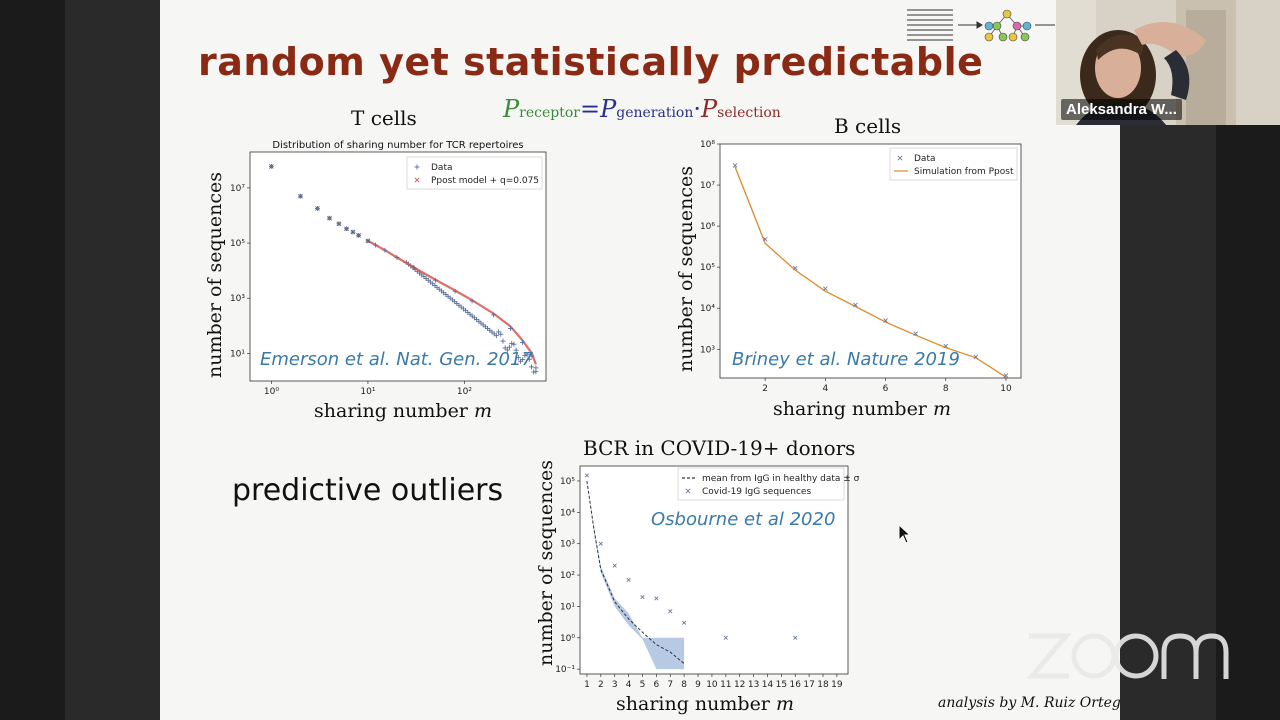 Image resolution: width=1280 pixels, height=720 pixels. Describe the element at coordinates (591, 62) in the screenshot. I see `slide-title: random yet statistically predictable` at that location.